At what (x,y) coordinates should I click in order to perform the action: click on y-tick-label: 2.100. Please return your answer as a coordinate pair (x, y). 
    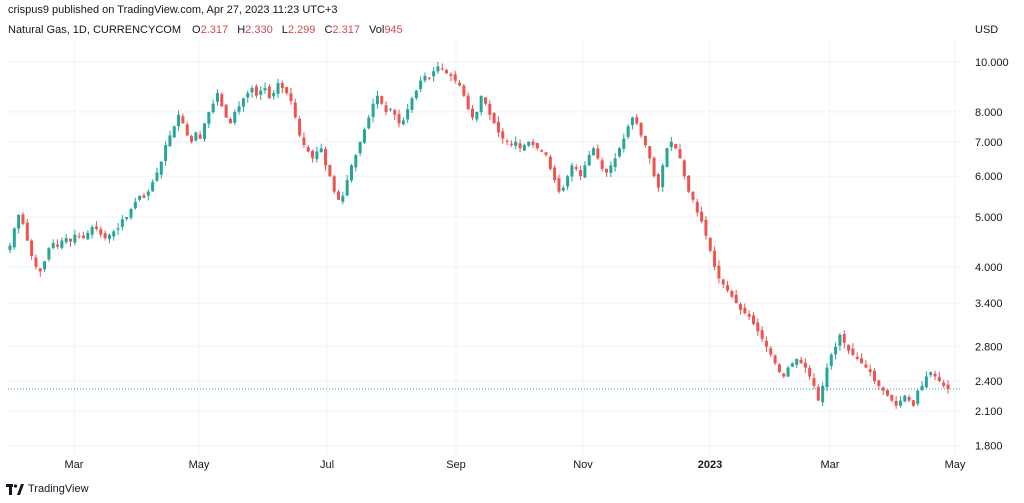
    Looking at the image, I should click on (989, 412).